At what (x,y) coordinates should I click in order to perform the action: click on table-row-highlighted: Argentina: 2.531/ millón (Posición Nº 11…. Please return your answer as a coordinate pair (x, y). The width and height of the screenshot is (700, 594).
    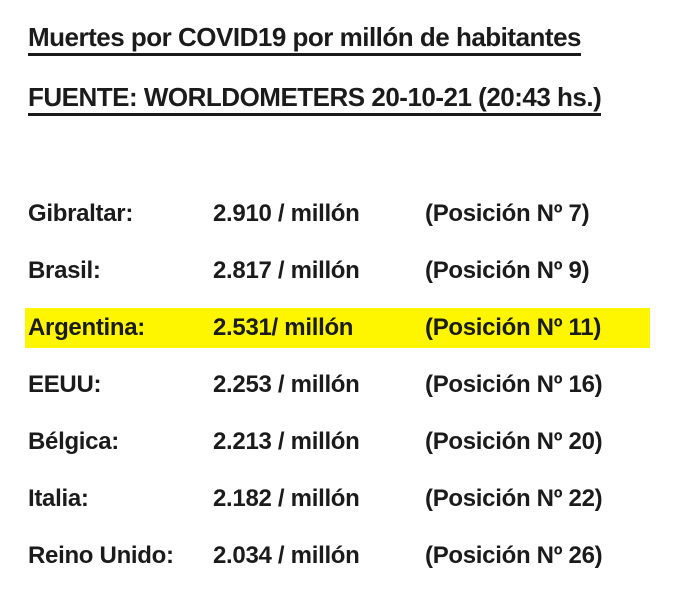
    Looking at the image, I should click on (362, 327).